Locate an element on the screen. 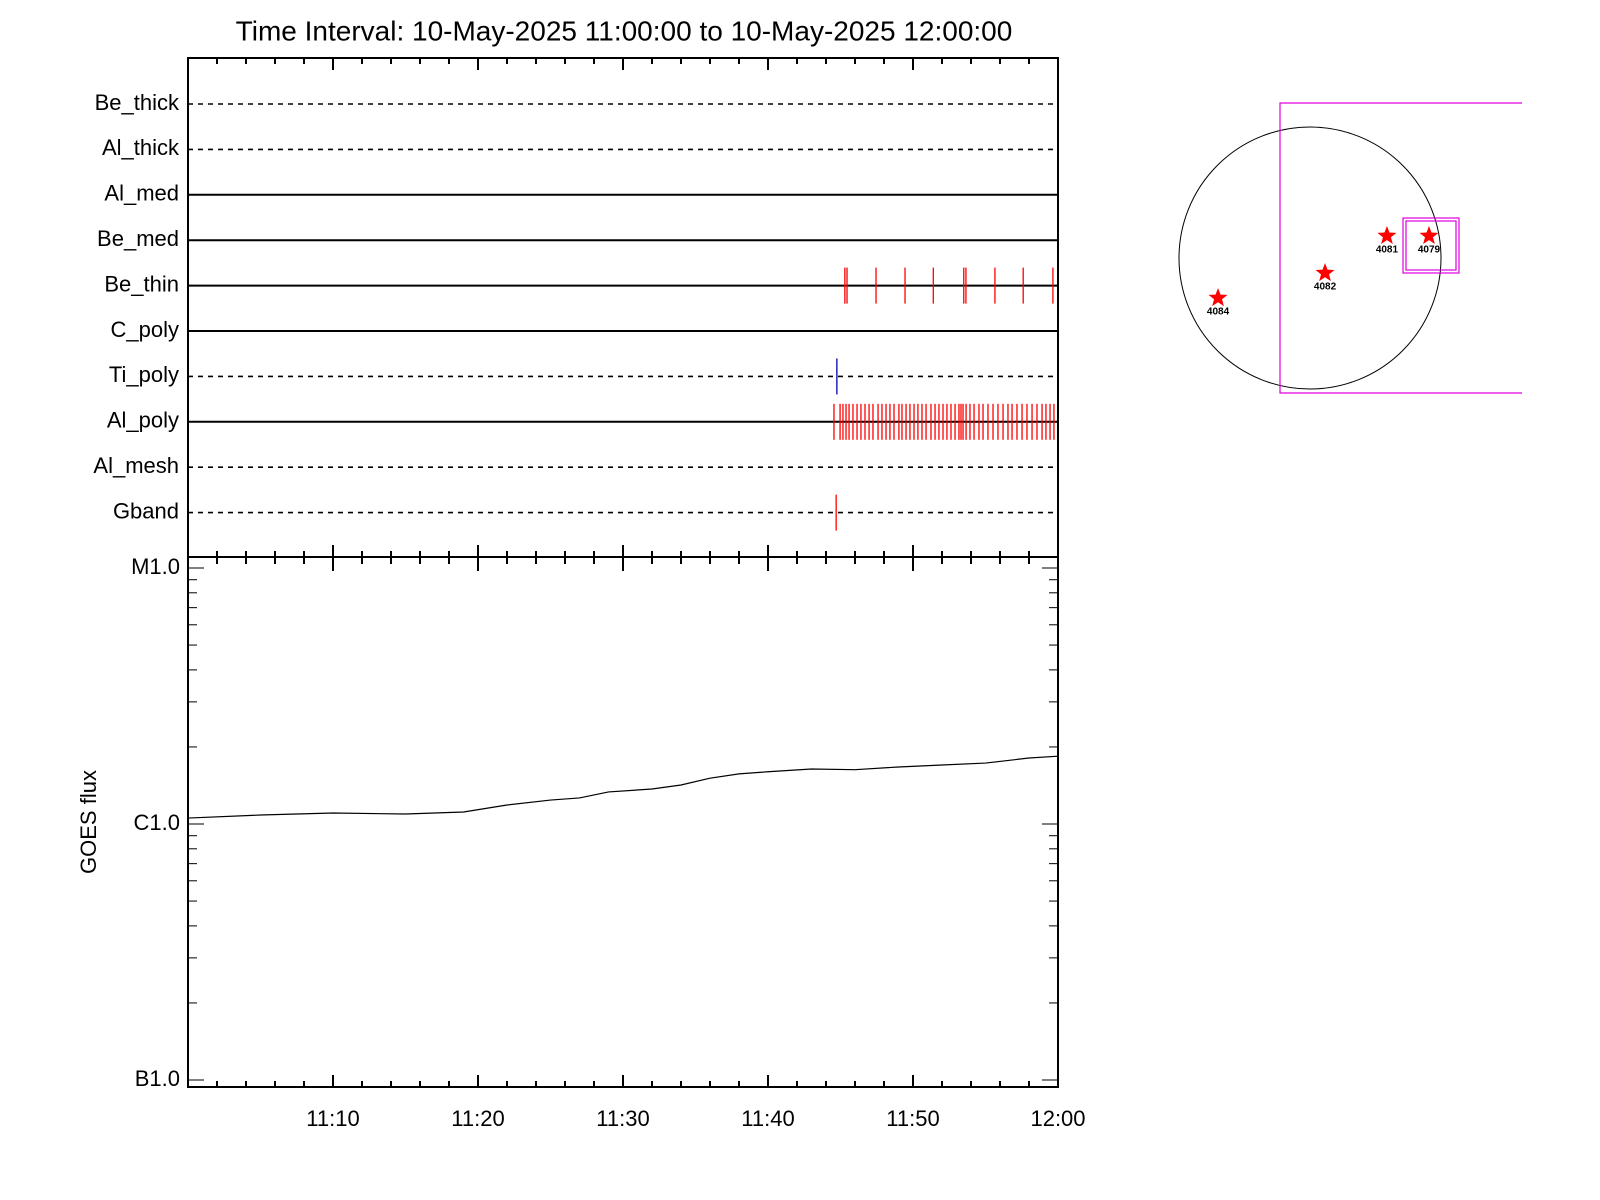 This screenshot has width=1600, height=1200. filter-label: C_poly is located at coordinates (145, 329).